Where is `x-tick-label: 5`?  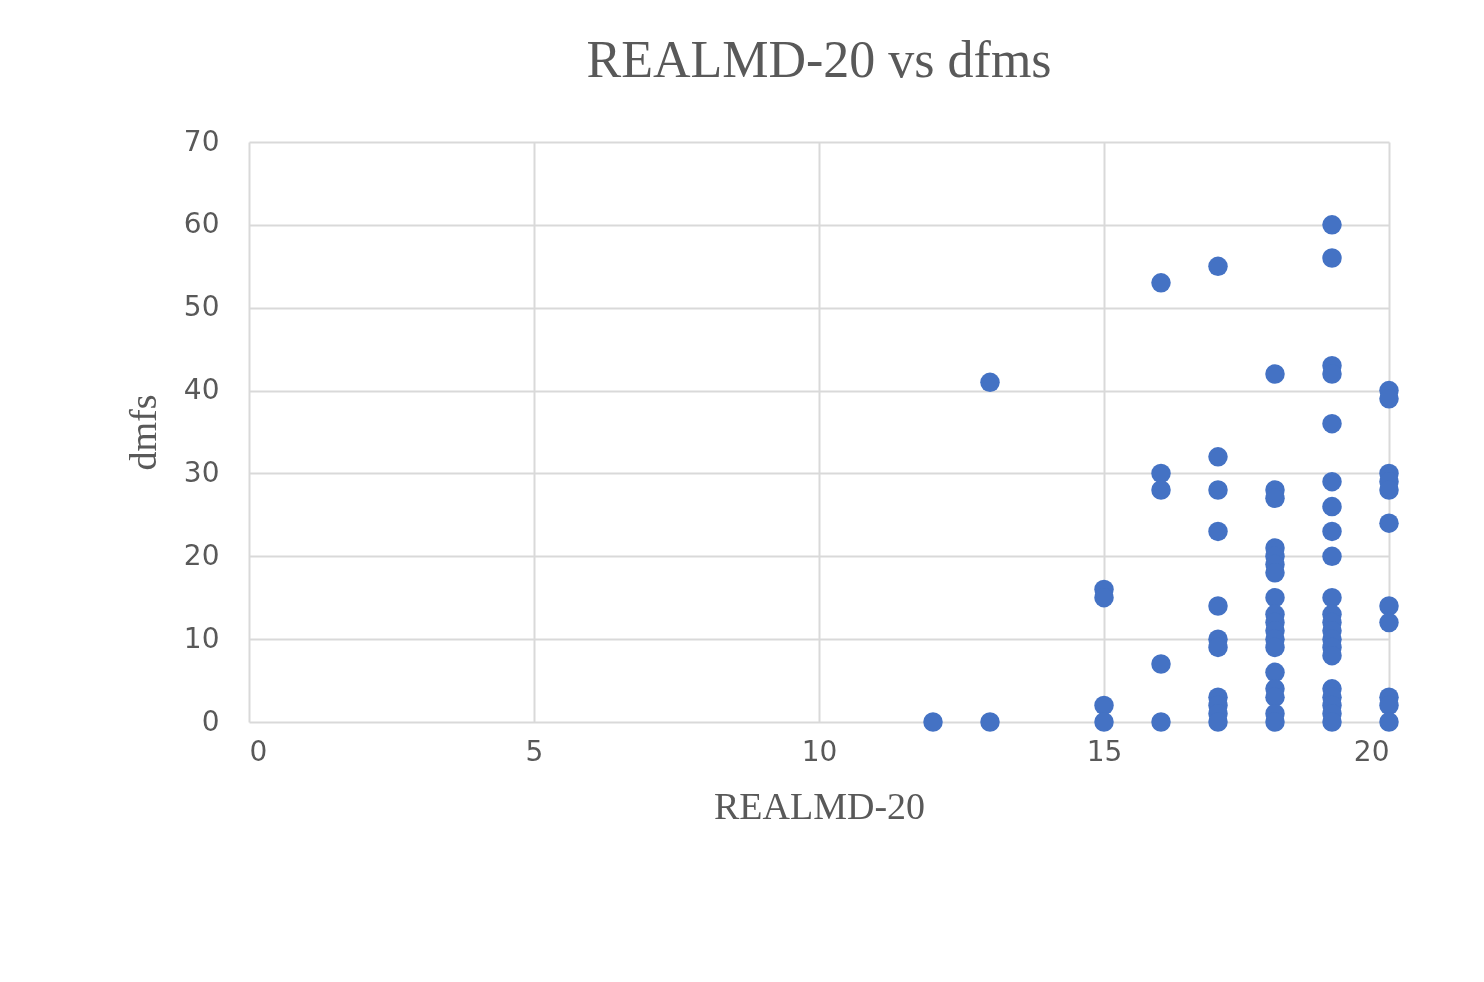
x-tick-label: 5 is located at coordinates (534, 751).